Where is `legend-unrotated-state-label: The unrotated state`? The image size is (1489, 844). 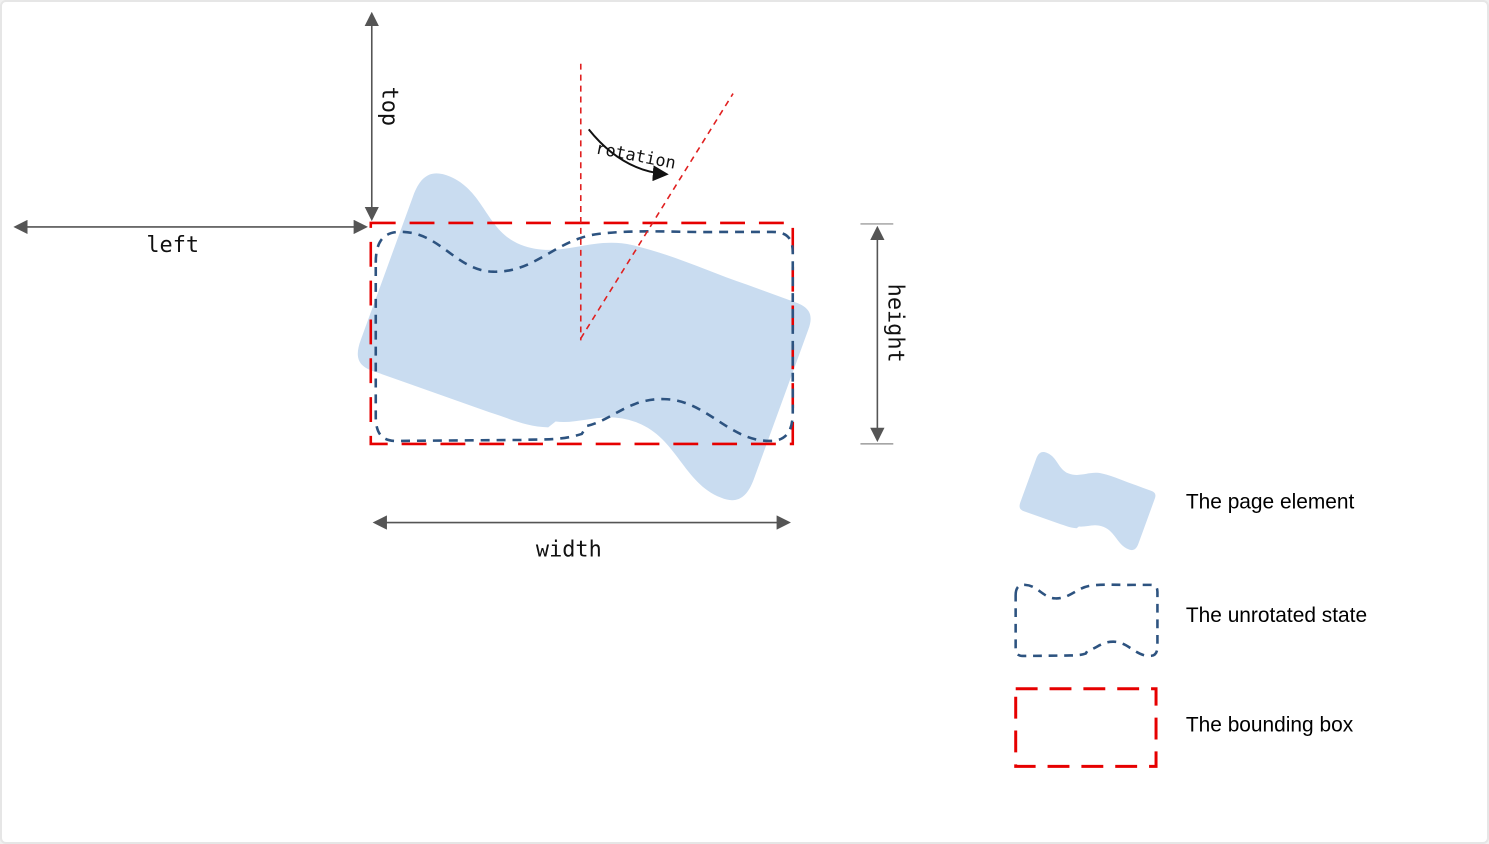
legend-unrotated-state-label: The unrotated state is located at coordinates (1276, 615).